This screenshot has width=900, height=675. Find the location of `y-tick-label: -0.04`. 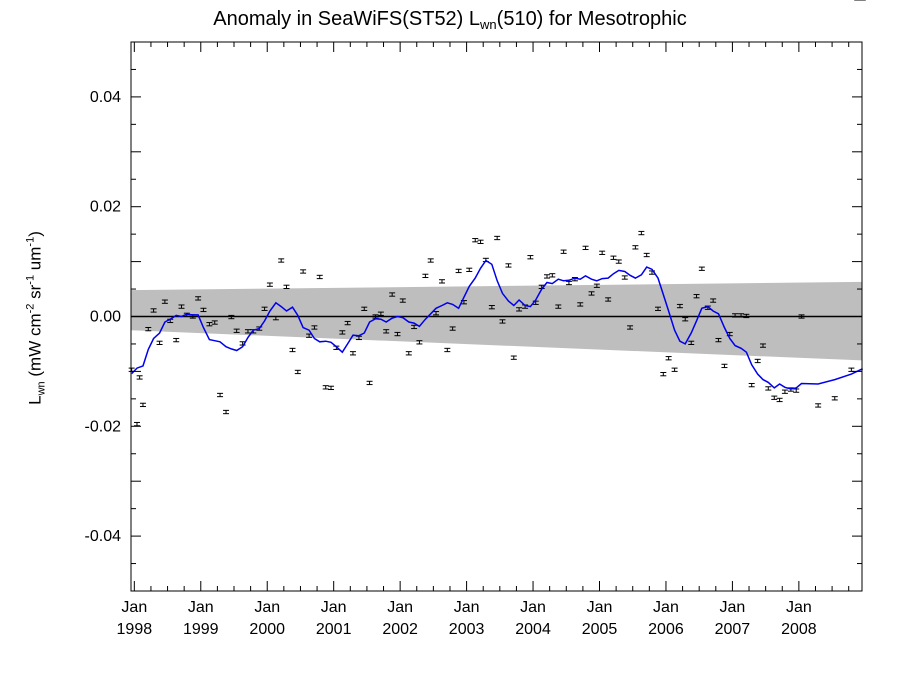

y-tick-label: -0.04 is located at coordinates (103, 536).